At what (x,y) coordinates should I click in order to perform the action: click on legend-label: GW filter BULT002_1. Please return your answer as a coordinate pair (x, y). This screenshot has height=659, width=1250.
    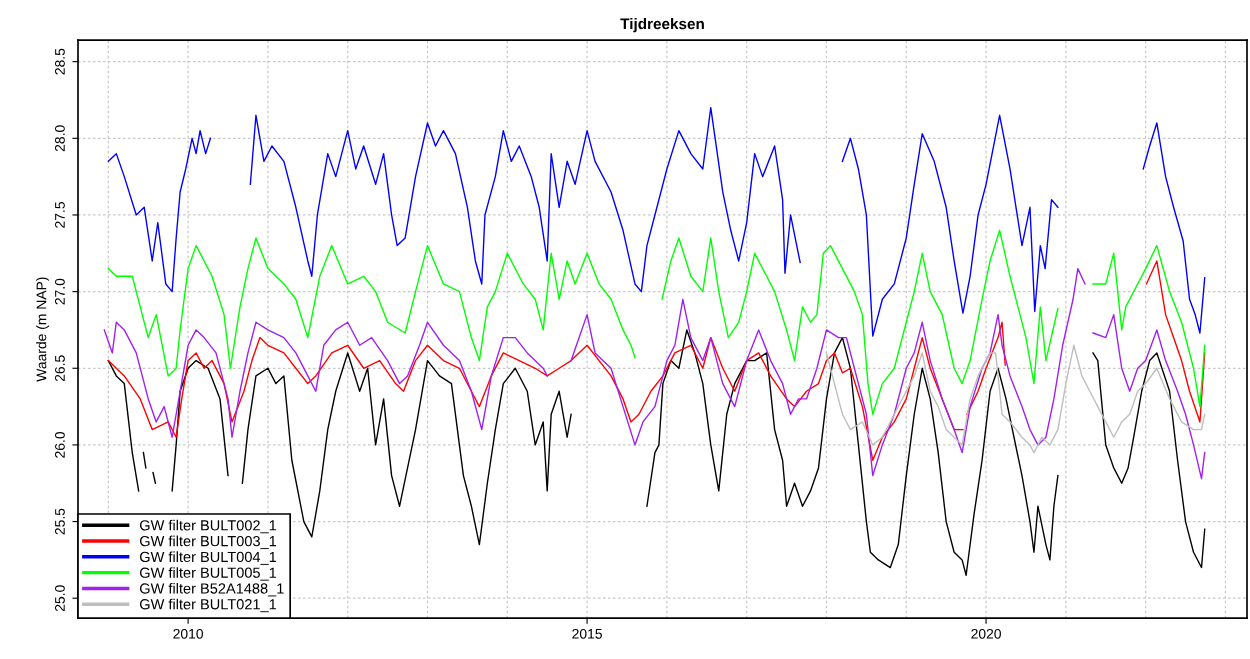
    Looking at the image, I should click on (208, 526).